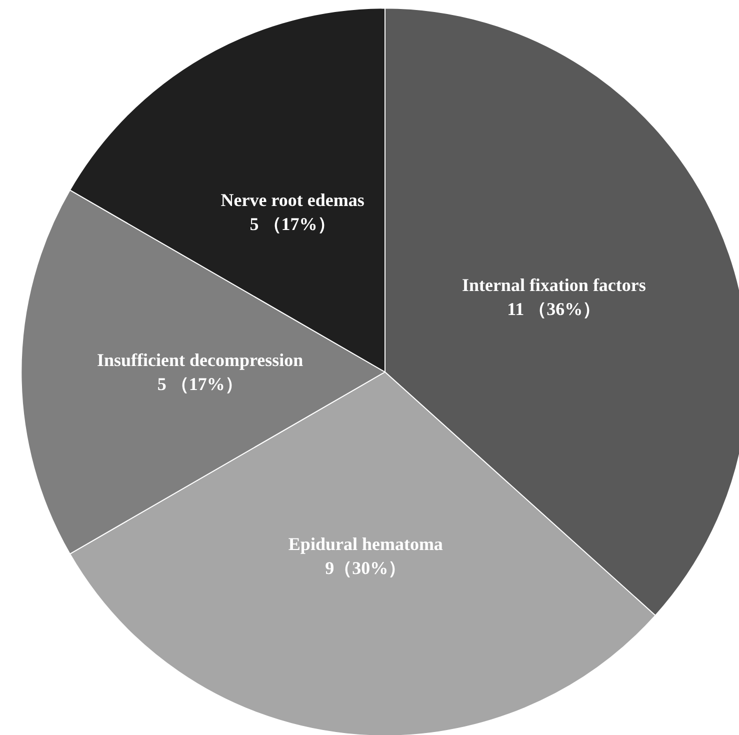 Image resolution: width=739 pixels, height=735 pixels. Describe the element at coordinates (554, 284) in the screenshot. I see `slice-label: Internal fixation factors` at that location.